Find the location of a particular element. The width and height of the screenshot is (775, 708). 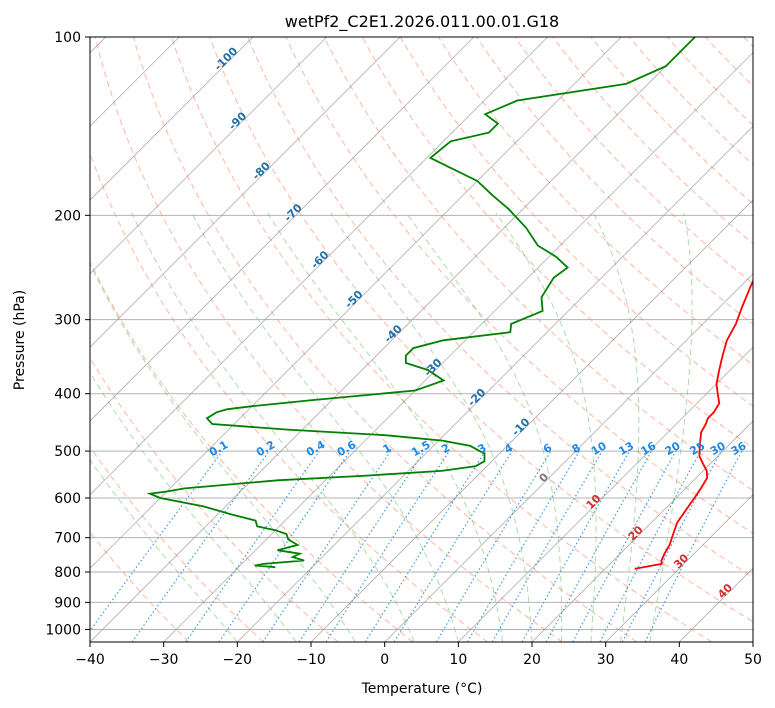

dry-adiabat-label: -70 is located at coordinates (293, 212).